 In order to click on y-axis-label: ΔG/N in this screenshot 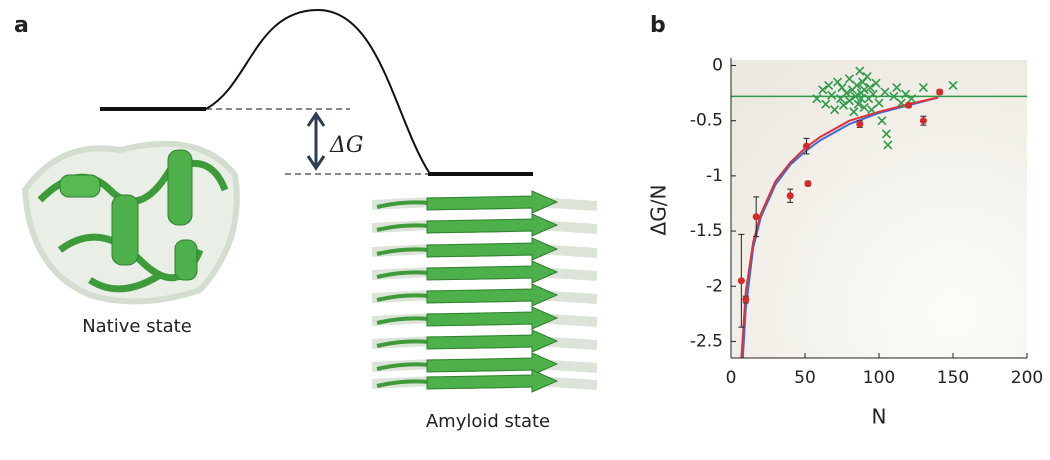, I will do `click(659, 210)`.